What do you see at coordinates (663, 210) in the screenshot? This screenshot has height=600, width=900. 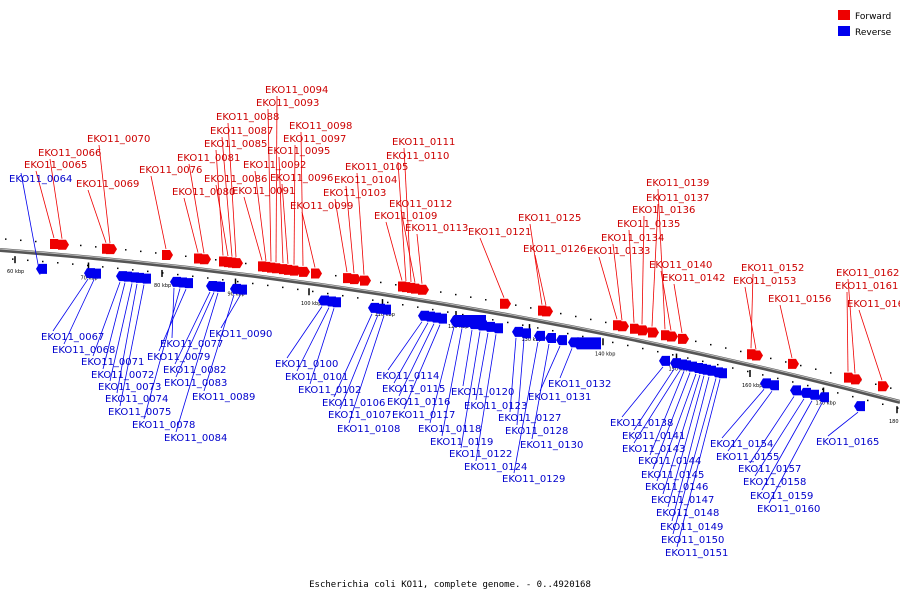 I see `forward-gene-label: EKO11_0136` at bounding box center [663, 210].